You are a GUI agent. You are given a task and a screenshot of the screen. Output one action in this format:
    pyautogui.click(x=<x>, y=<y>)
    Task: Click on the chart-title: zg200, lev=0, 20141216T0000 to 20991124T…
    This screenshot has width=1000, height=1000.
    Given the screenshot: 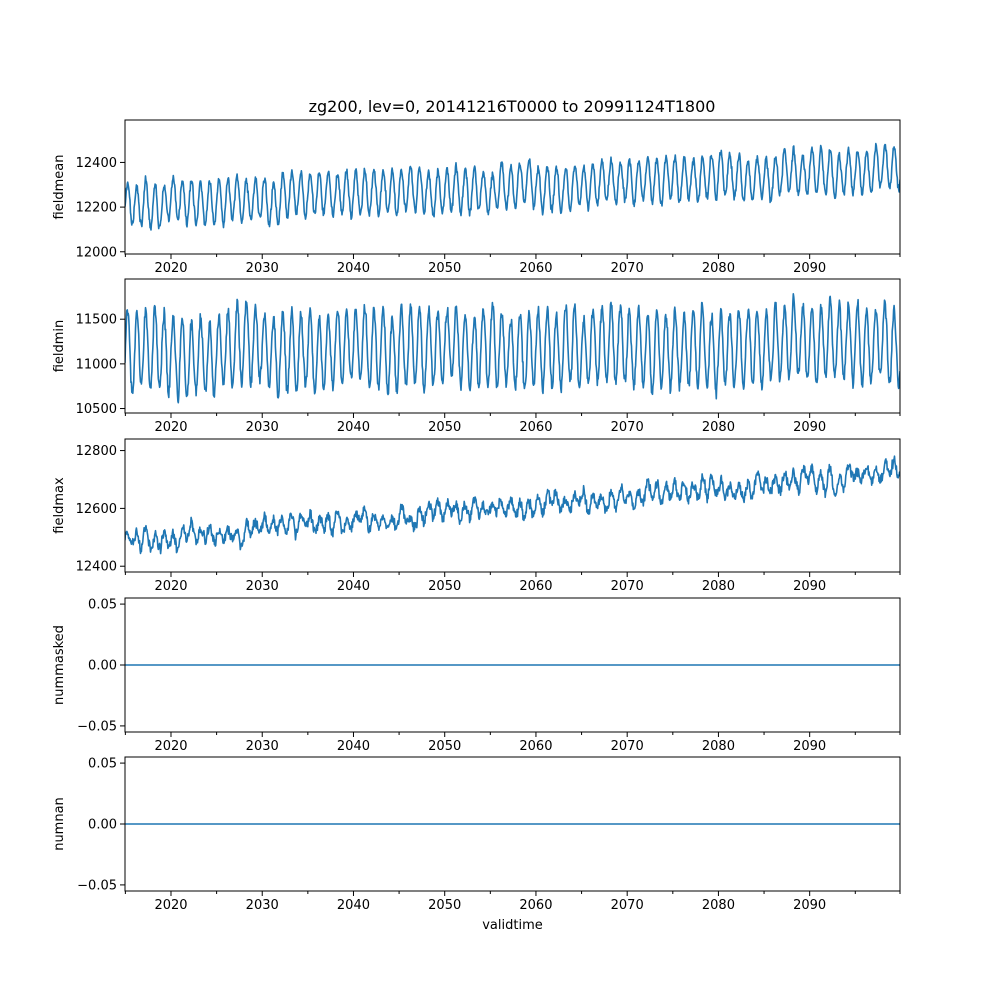 What is the action you would take?
    pyautogui.click(x=512, y=106)
    